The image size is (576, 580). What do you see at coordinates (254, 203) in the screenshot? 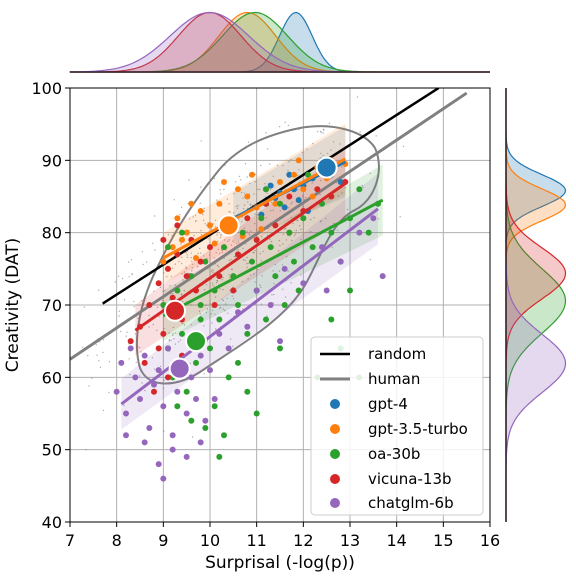
I see `fit-band-gpt-3-5-turbo` at bounding box center [254, 203].